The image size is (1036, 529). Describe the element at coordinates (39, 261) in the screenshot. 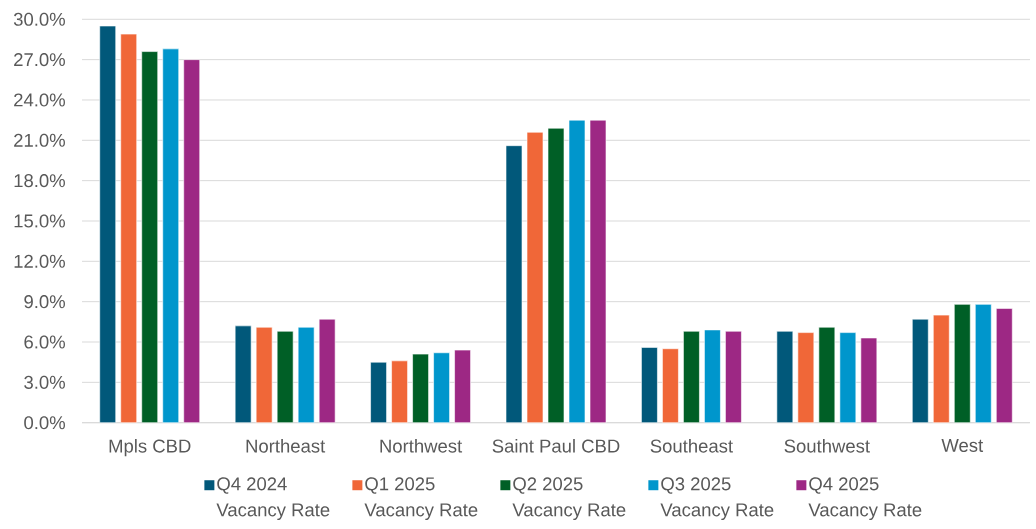

I see `y-tick-label: 12.0%` at that location.